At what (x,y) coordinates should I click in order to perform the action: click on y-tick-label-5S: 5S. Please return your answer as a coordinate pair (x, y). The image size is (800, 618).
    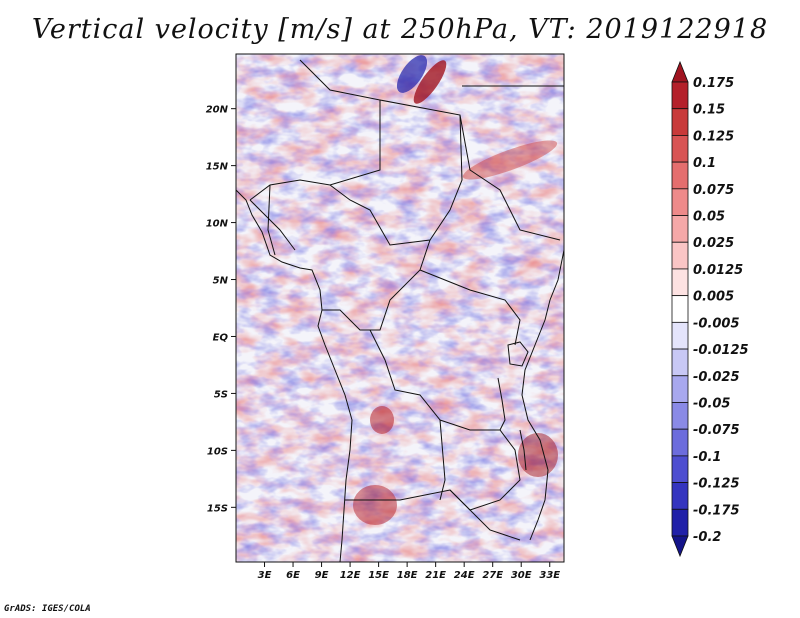
    Looking at the image, I should click on (221, 394).